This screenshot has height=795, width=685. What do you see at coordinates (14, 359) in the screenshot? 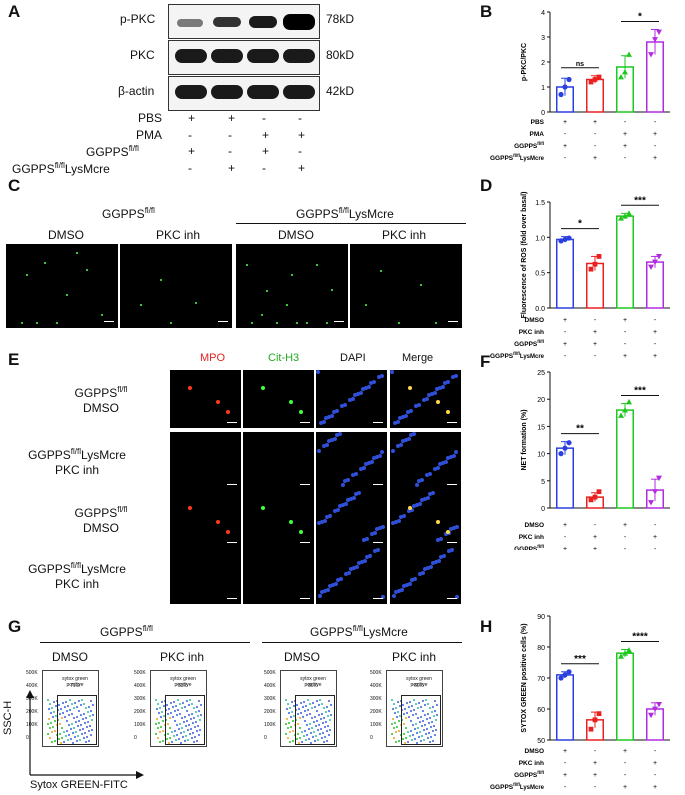
I see `panel-label-e: E` at bounding box center [14, 359].